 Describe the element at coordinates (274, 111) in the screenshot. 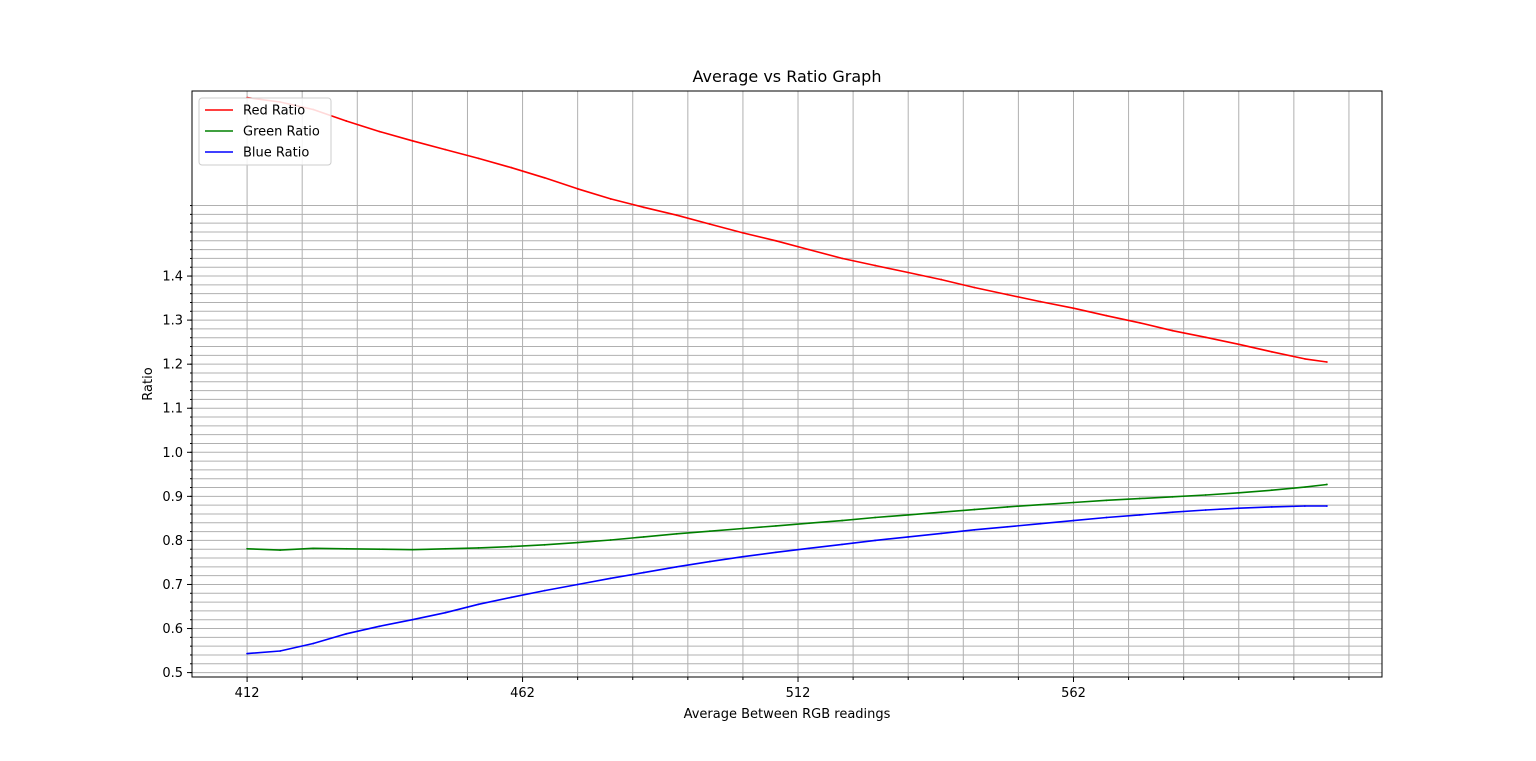

I see `red-ratio-legend-label: Red Ratio` at that location.